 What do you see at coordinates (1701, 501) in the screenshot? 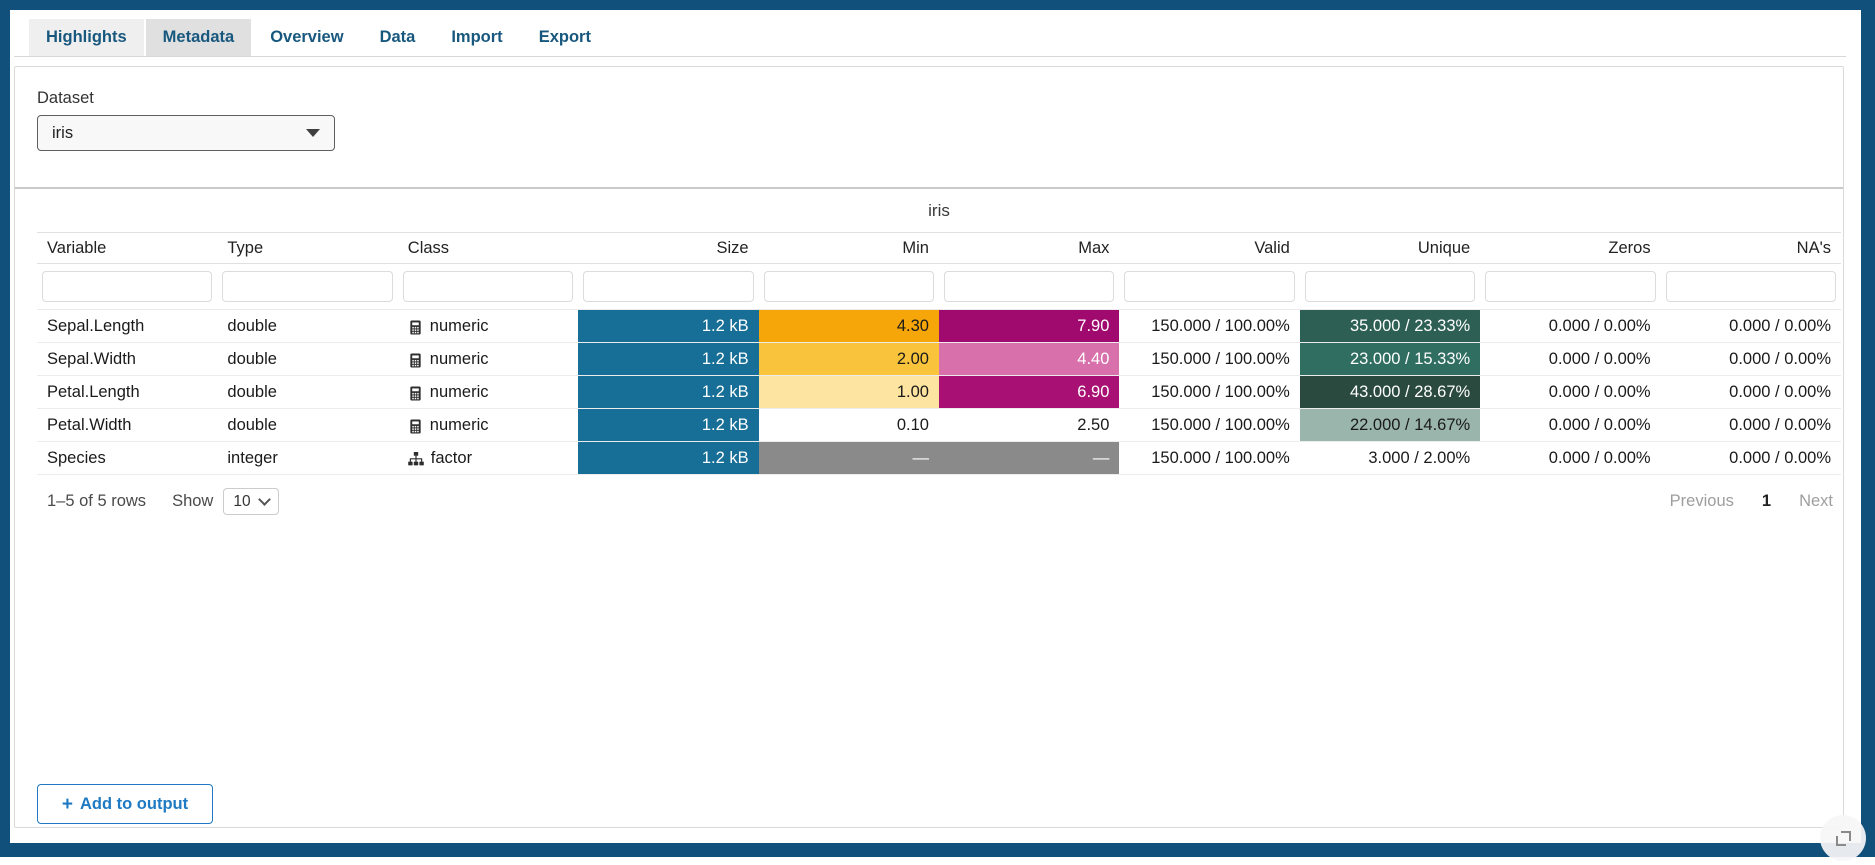
I see `previous-page-button: Previous` at bounding box center [1701, 501].